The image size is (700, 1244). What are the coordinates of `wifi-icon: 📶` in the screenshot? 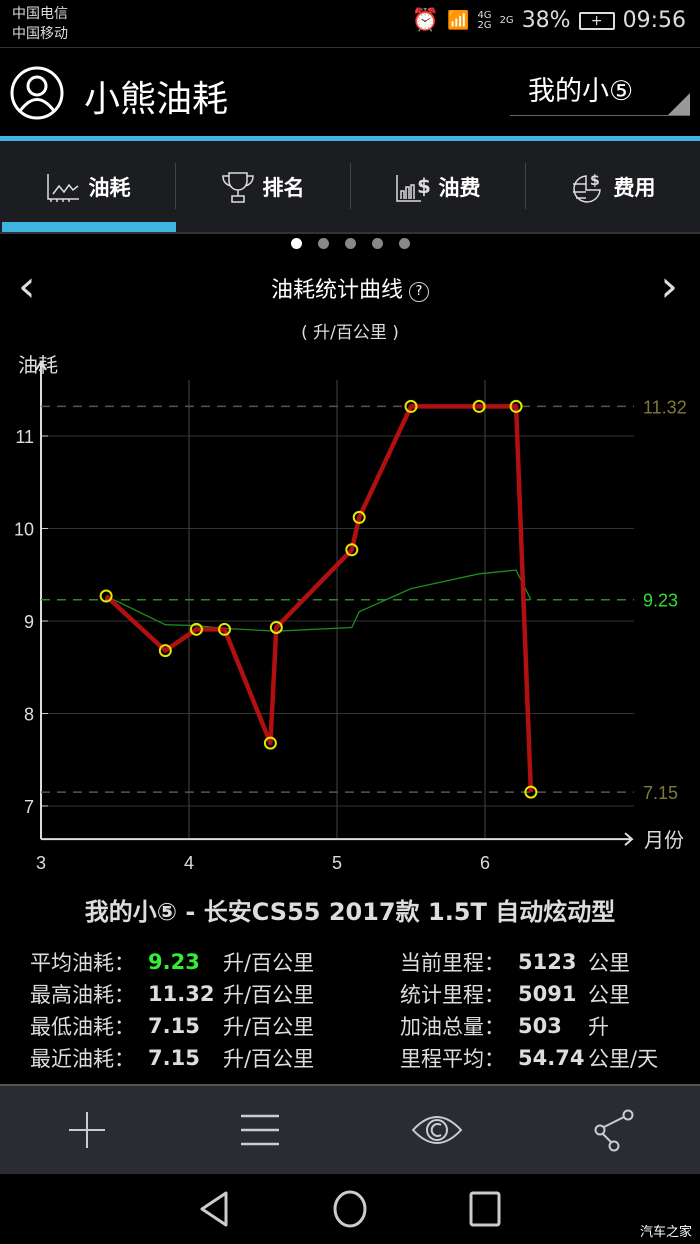 It's located at (458, 20).